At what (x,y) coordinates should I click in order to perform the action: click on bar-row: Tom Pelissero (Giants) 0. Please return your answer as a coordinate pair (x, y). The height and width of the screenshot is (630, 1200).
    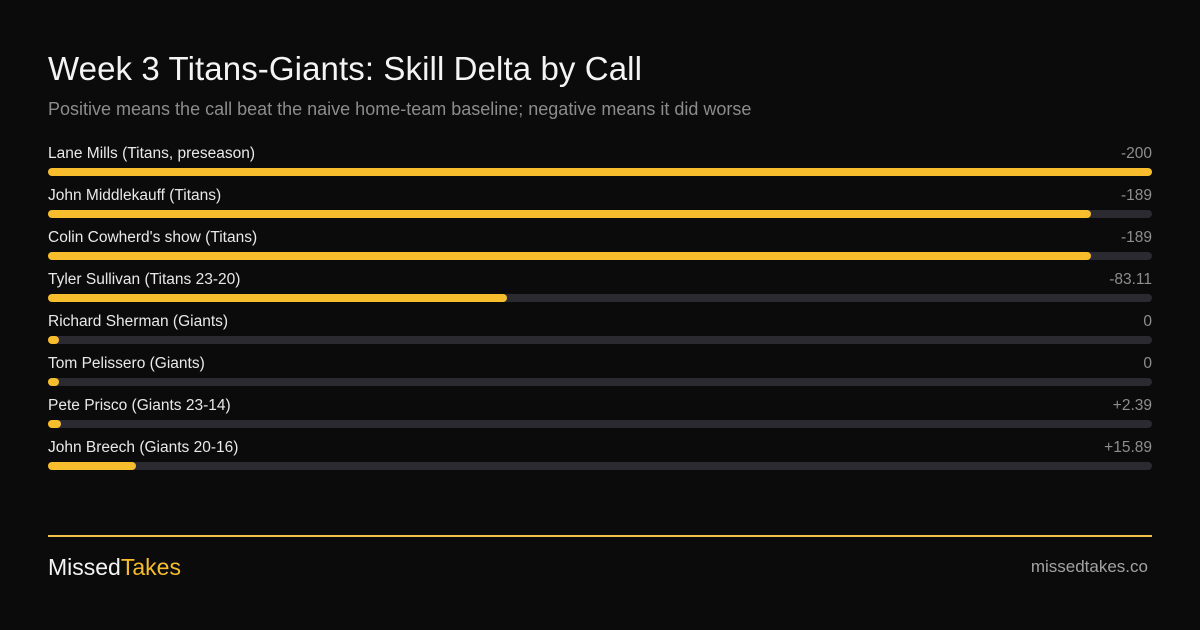
    Looking at the image, I should click on (600, 374).